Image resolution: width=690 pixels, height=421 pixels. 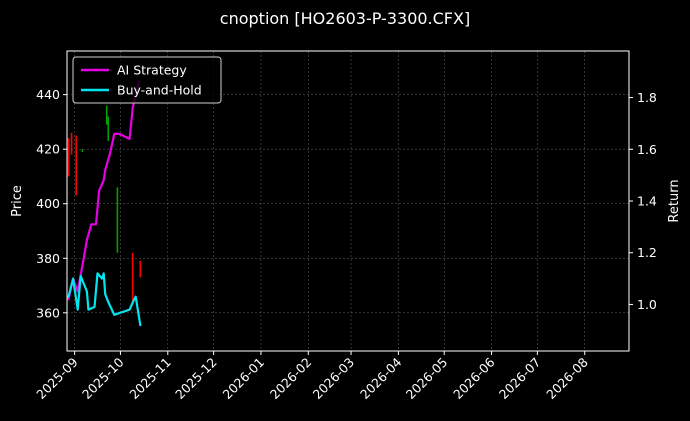 What do you see at coordinates (152, 70) in the screenshot?
I see `legend-label: AI Strategy` at bounding box center [152, 70].